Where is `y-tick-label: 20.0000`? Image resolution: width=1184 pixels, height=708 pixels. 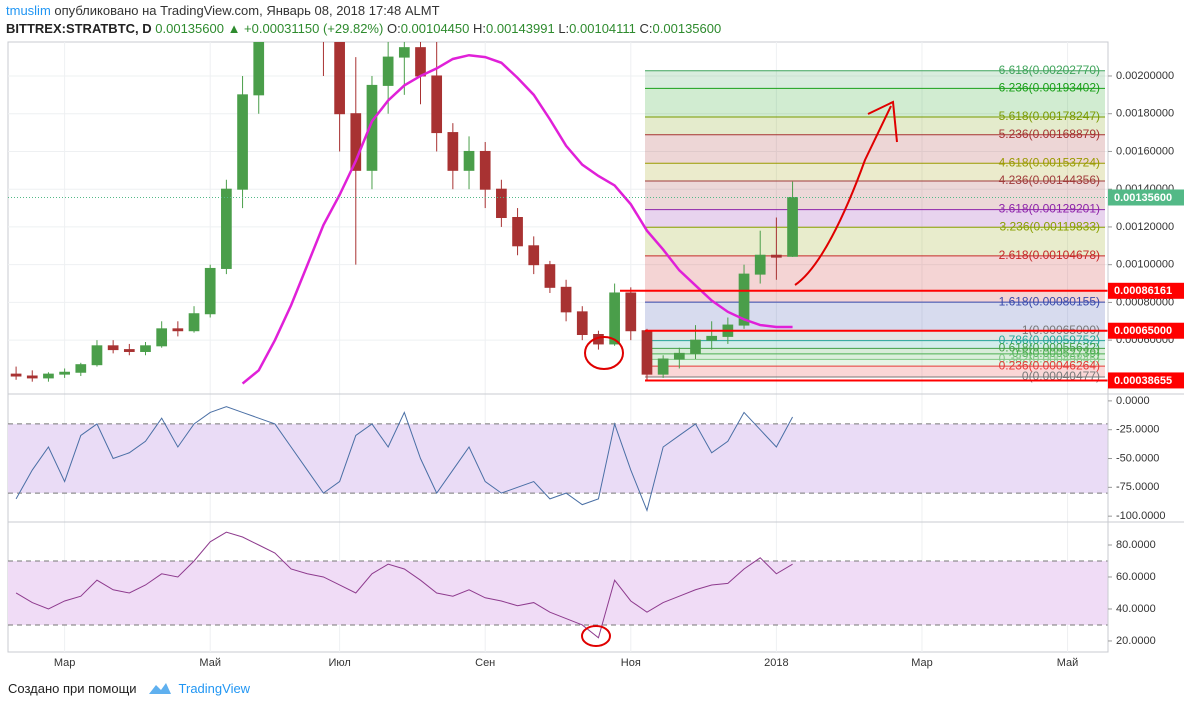 y-tick-label: 20.0000 is located at coordinates (1136, 641).